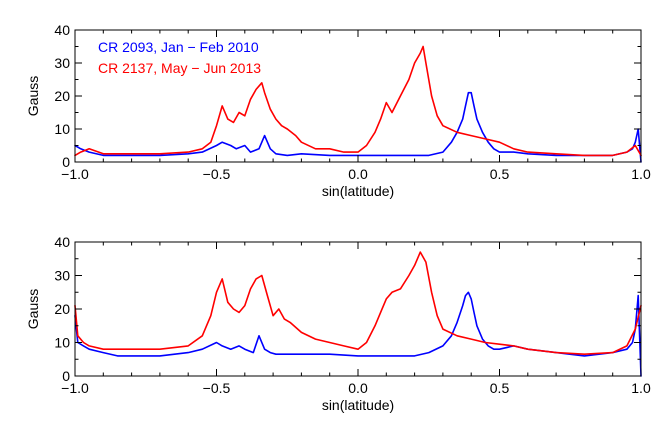  I want to click on legend-entry-blue: CR 2093, Jan − Feb 2010, so click(178, 47).